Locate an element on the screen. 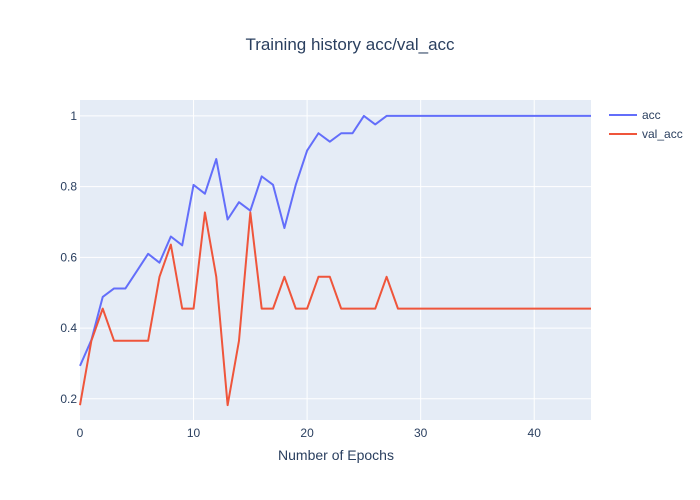 The height and width of the screenshot is (500, 700). x-tick-label: 40 is located at coordinates (535, 433).